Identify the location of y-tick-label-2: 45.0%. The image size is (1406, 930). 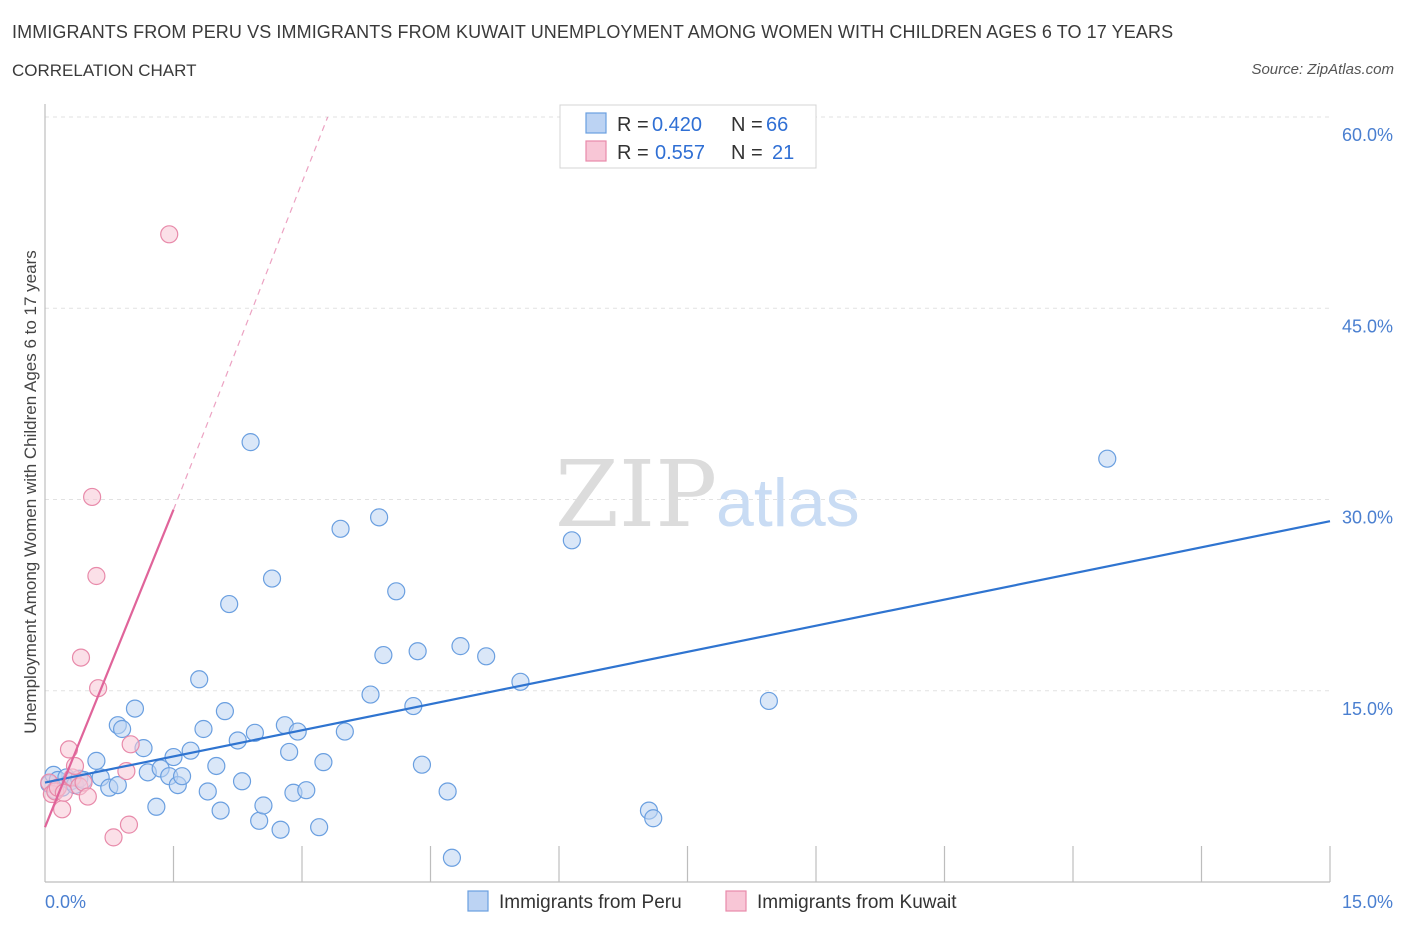
(1367, 326).